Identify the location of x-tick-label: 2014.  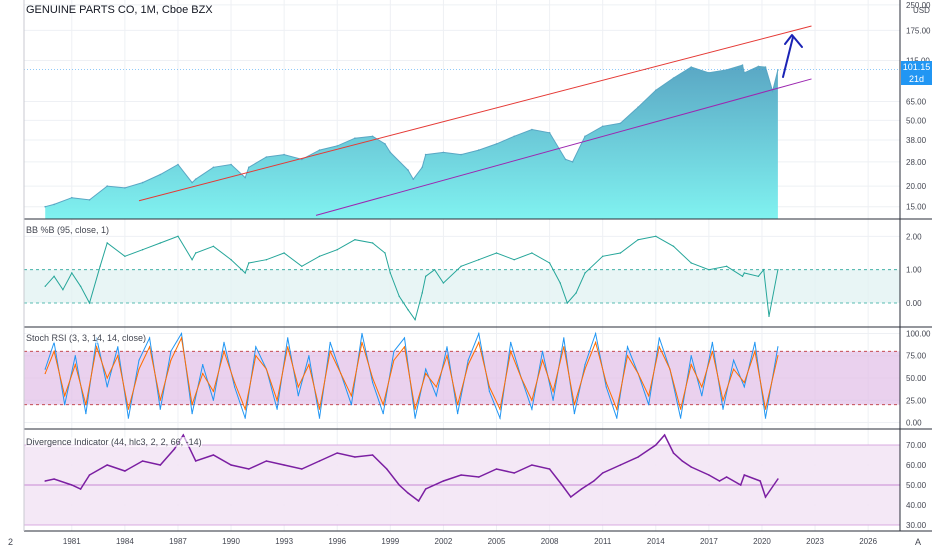
(656, 541).